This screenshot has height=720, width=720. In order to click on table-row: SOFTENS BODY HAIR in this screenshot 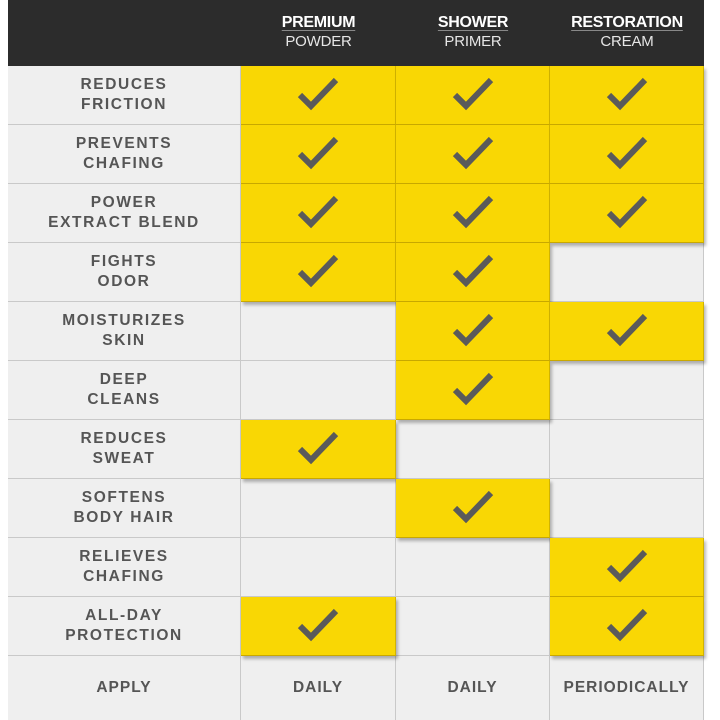, I will do `click(356, 508)`.